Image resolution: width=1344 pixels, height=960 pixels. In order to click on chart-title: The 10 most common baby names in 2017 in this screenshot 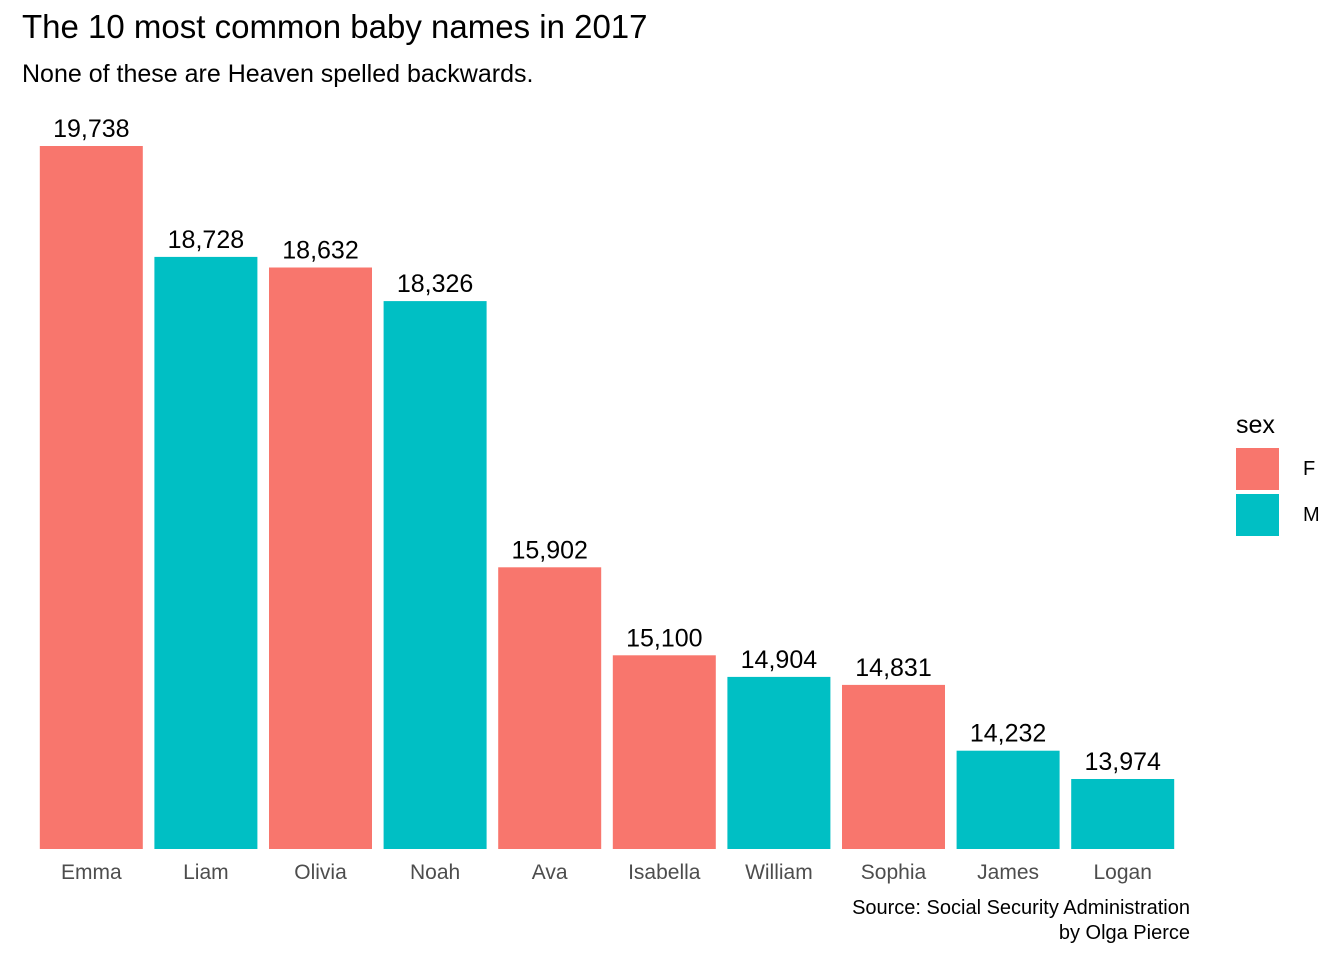, I will do `click(335, 26)`.